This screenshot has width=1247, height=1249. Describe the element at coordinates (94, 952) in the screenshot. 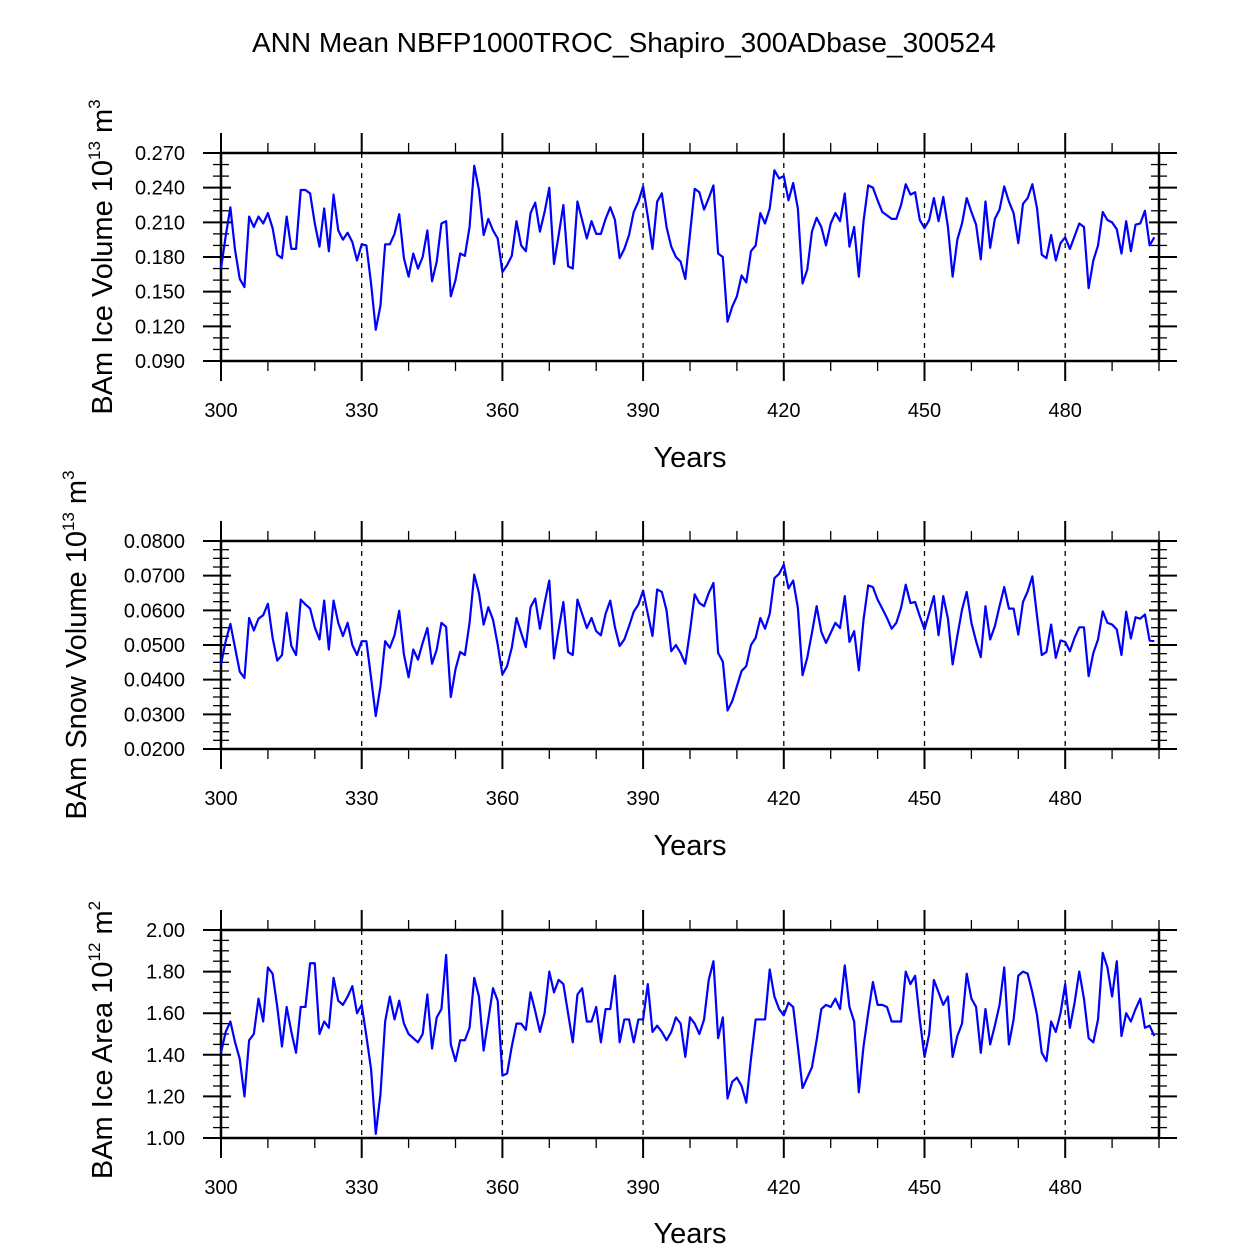

I see `y-axis-label-exponent: 12` at that location.